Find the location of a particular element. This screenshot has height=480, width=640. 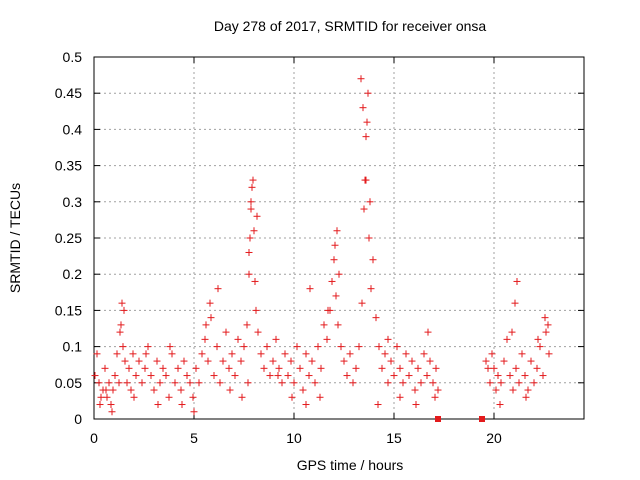

x-tick-label: 0 is located at coordinates (94, 438).